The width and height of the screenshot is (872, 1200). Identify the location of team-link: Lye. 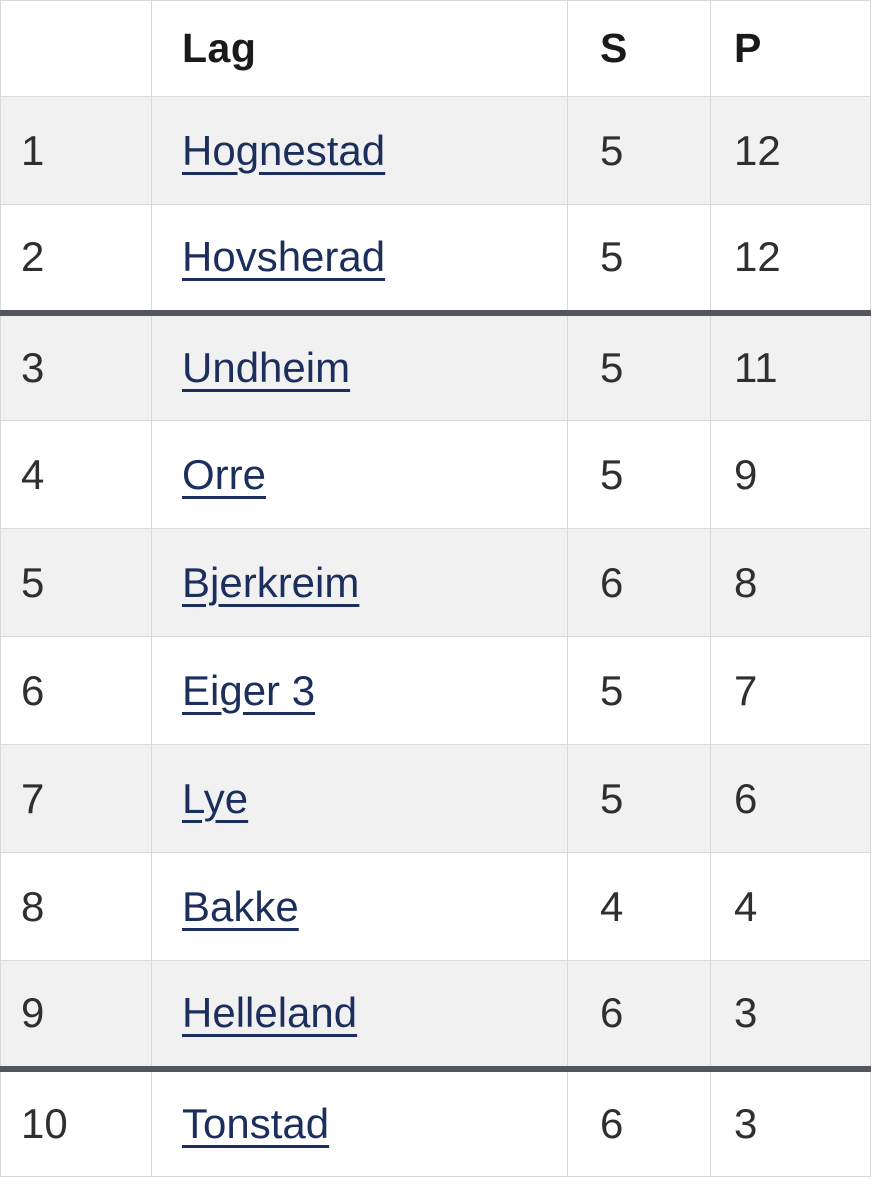
(215, 798).